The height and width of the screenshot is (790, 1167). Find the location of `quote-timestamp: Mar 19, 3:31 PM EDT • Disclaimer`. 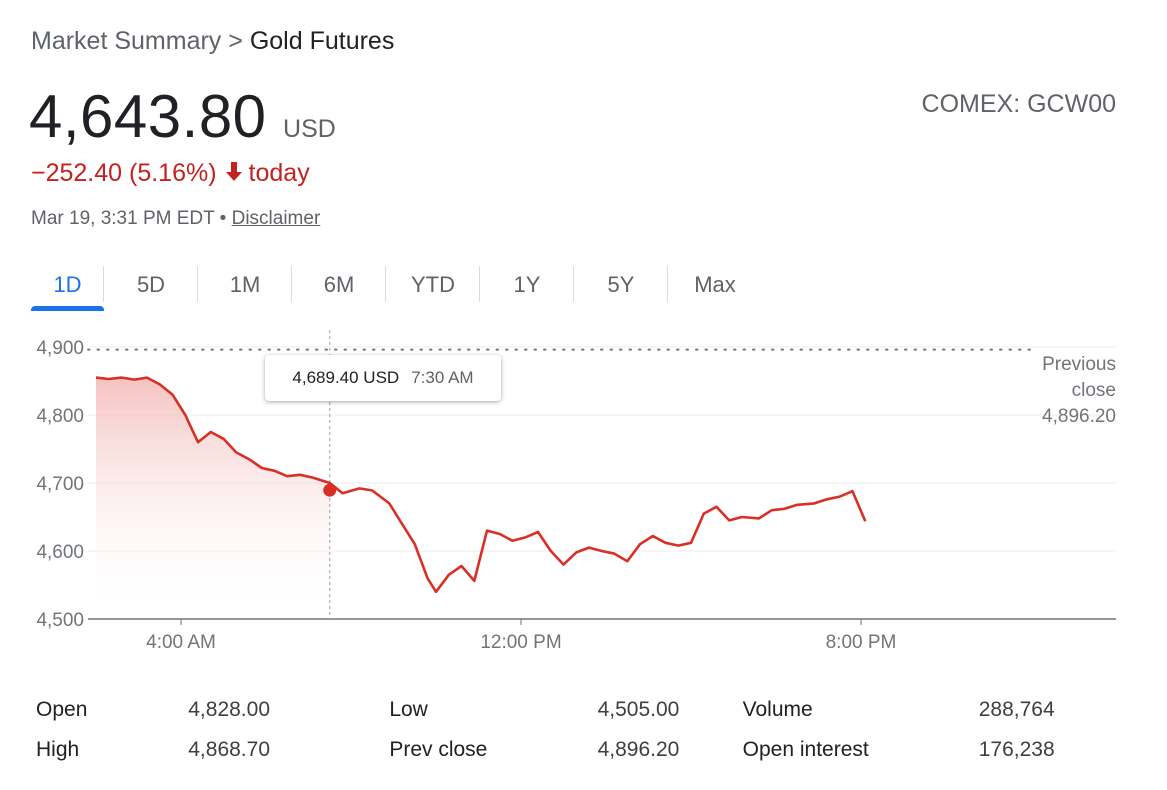

quote-timestamp: Mar 19, 3:31 PM EDT • Disclaimer is located at coordinates (175, 219).